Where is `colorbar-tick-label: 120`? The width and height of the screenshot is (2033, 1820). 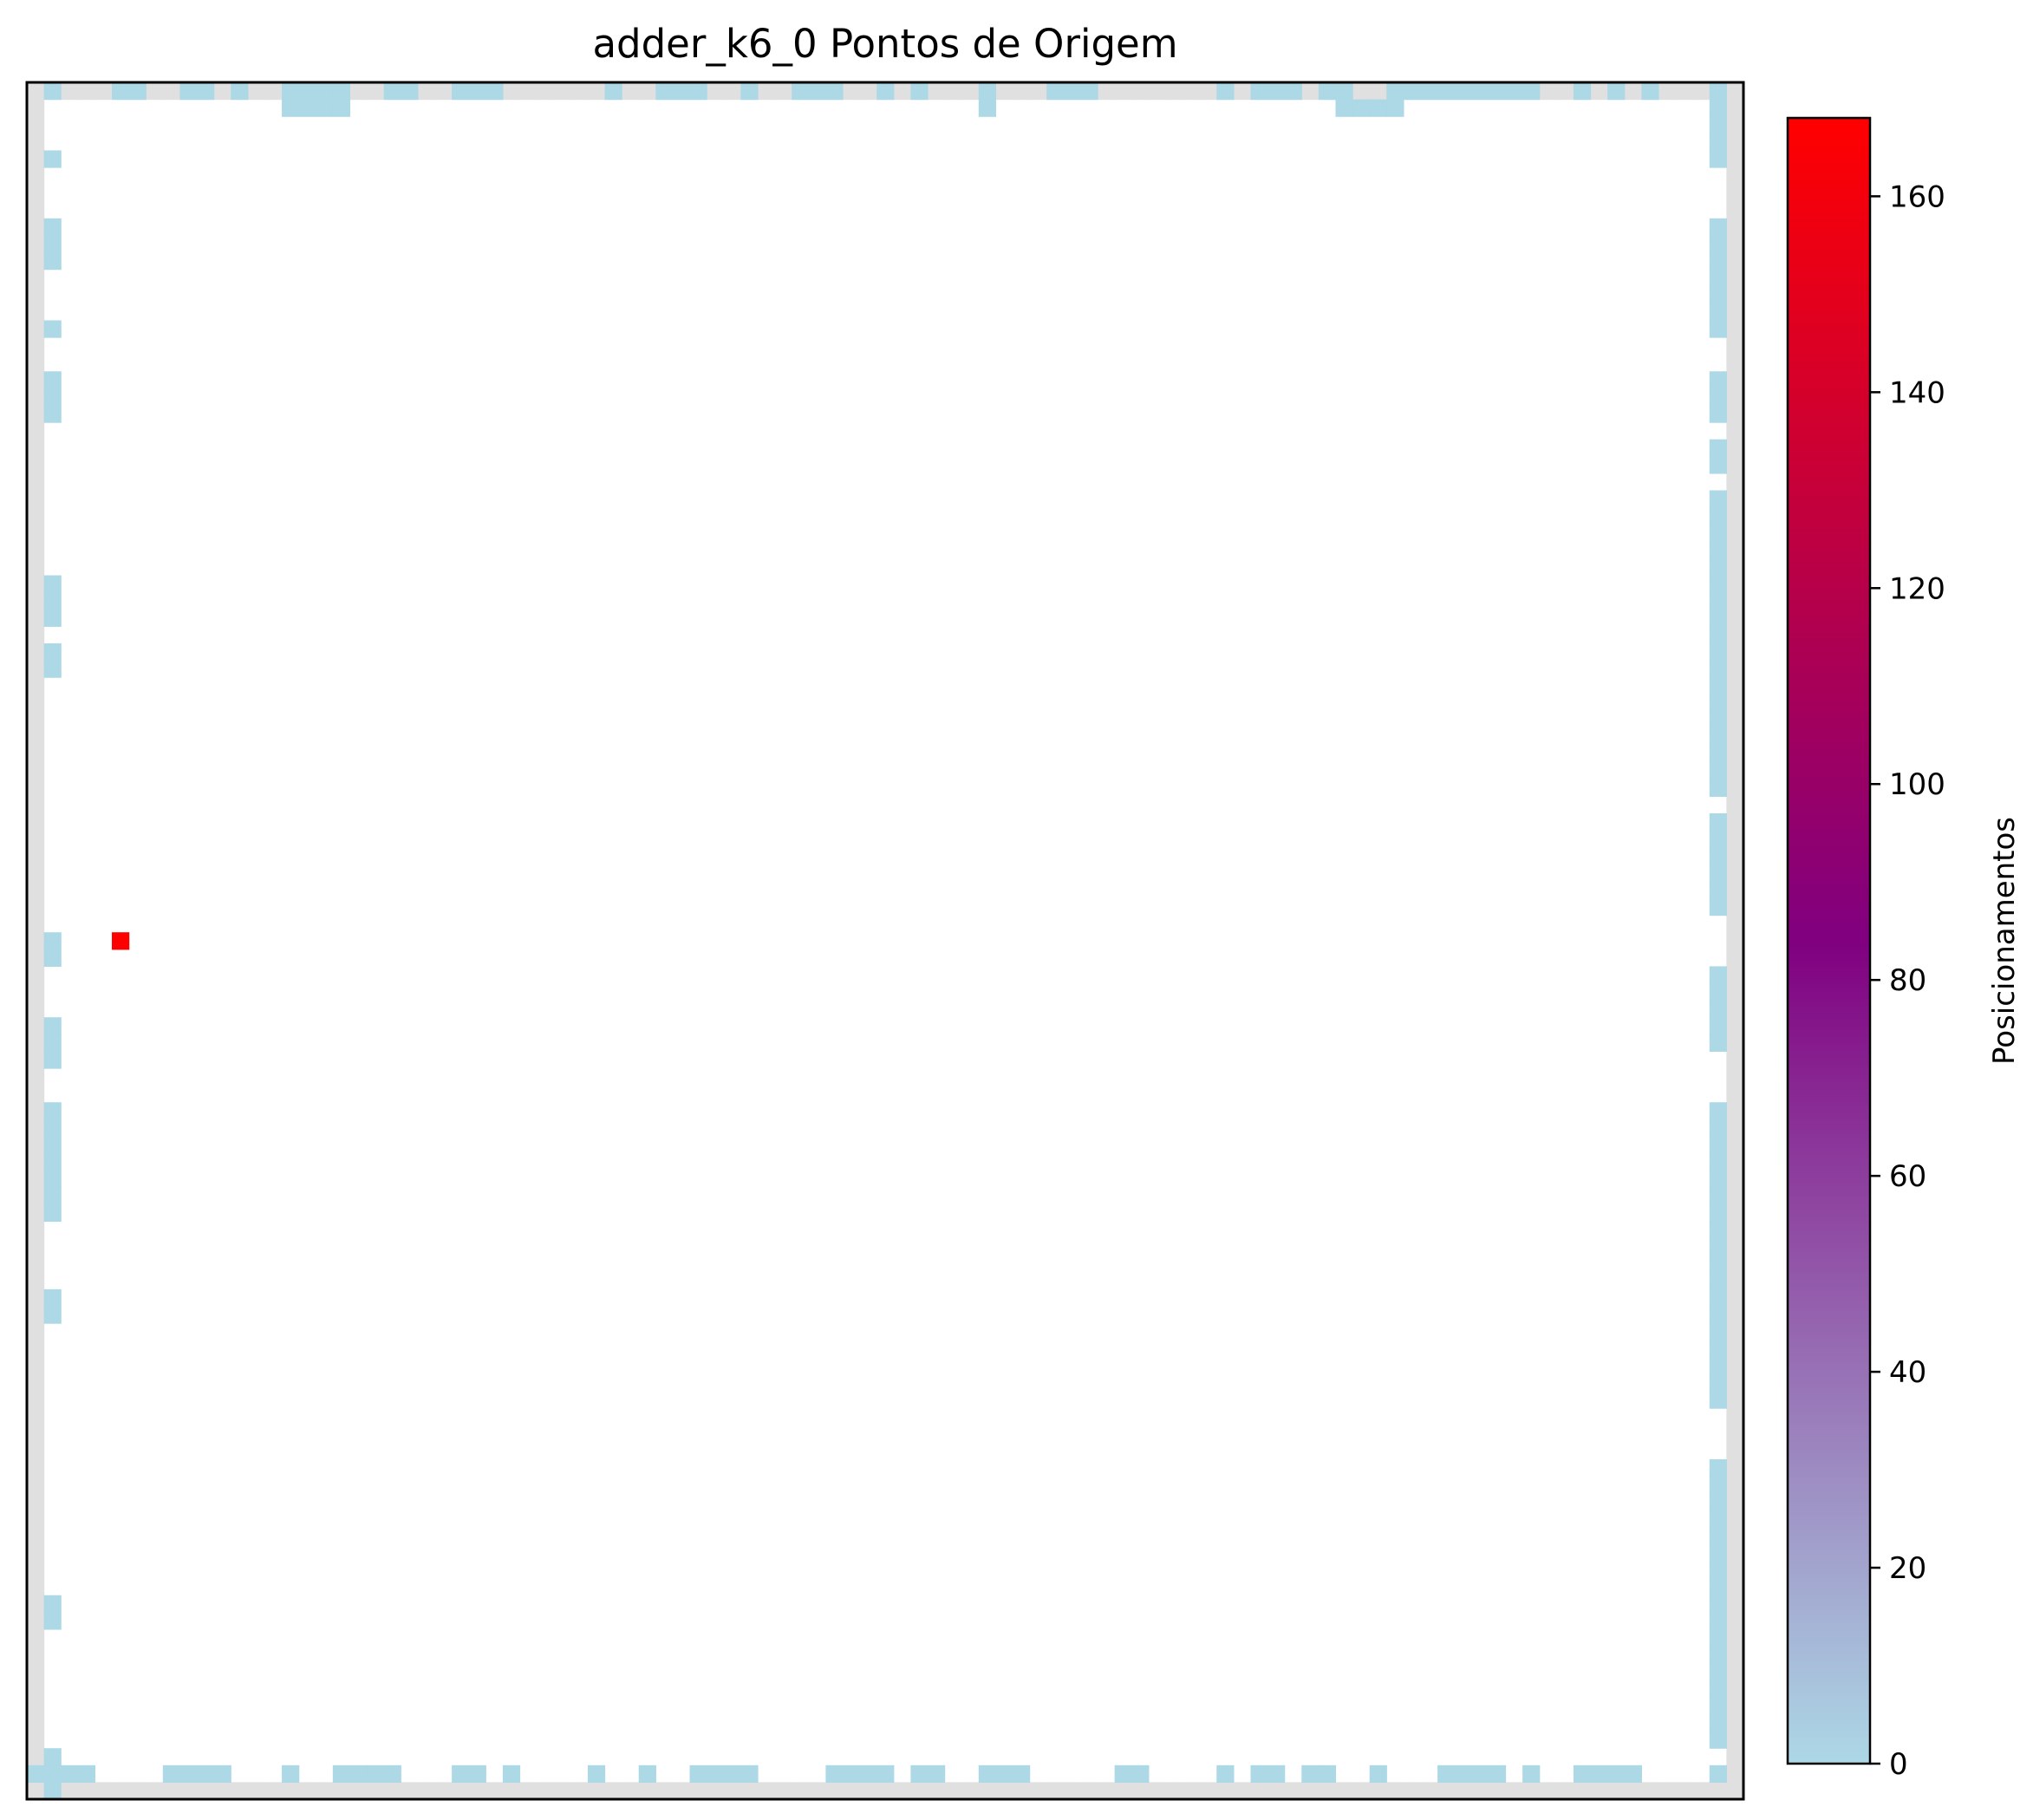
colorbar-tick-label: 120 is located at coordinates (1917, 588).